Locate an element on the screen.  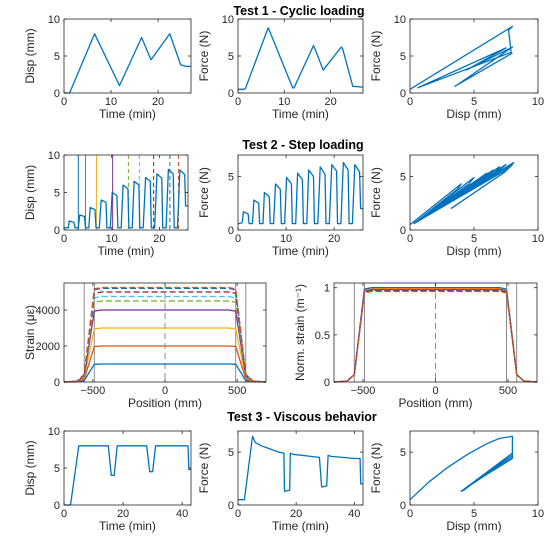
y-tick-label: 1 is located at coordinates (327, 289).